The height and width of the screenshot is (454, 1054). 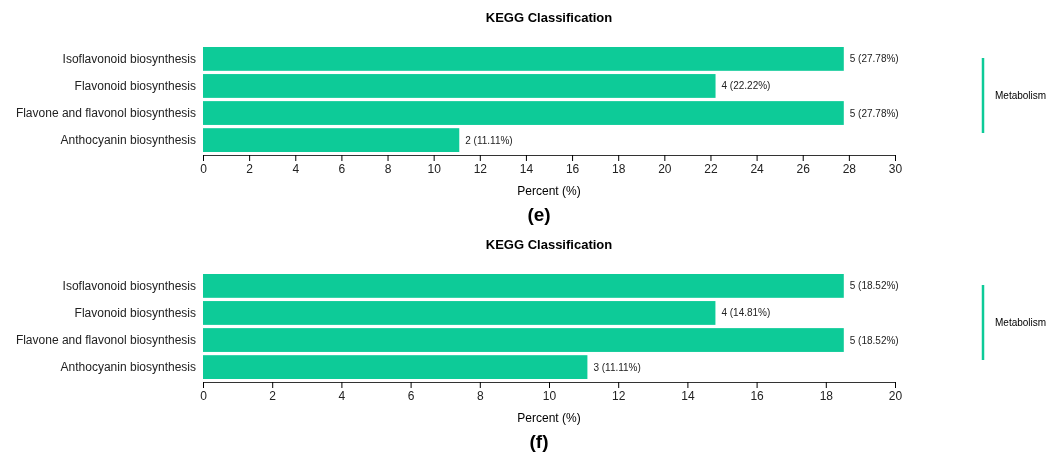 I want to click on text: (e), so click(x=539, y=214).